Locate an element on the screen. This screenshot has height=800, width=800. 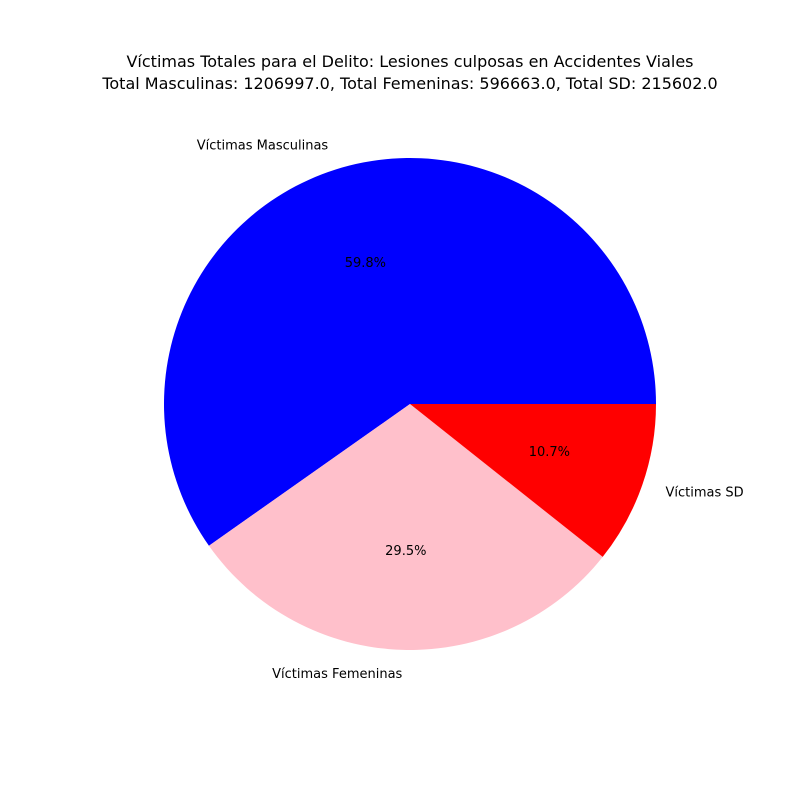
slice-label-victimas-sd: Víctimas SD is located at coordinates (705, 493).